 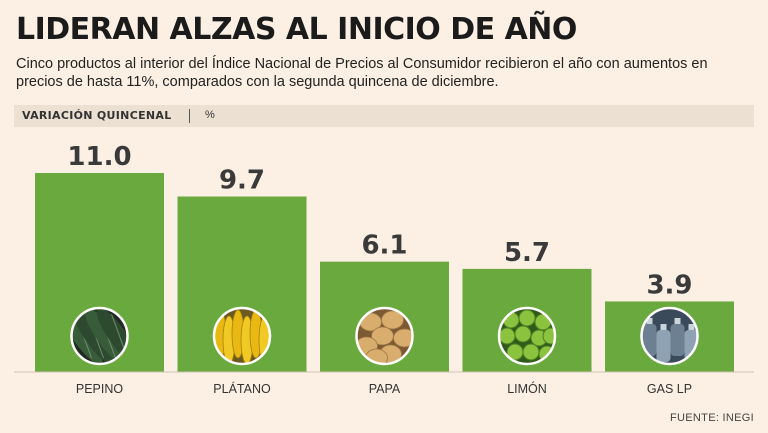 I want to click on lime-icon, so click(x=527, y=336).